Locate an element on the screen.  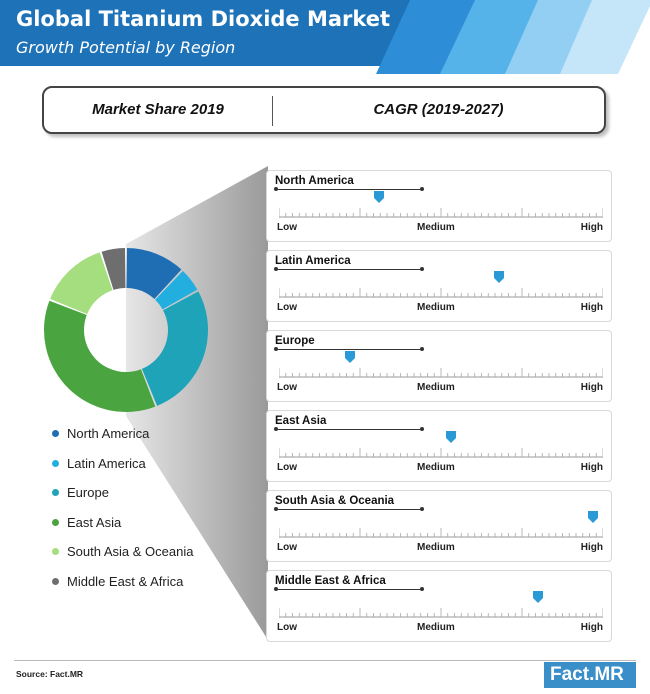
header-banner is located at coordinates (325, 37).